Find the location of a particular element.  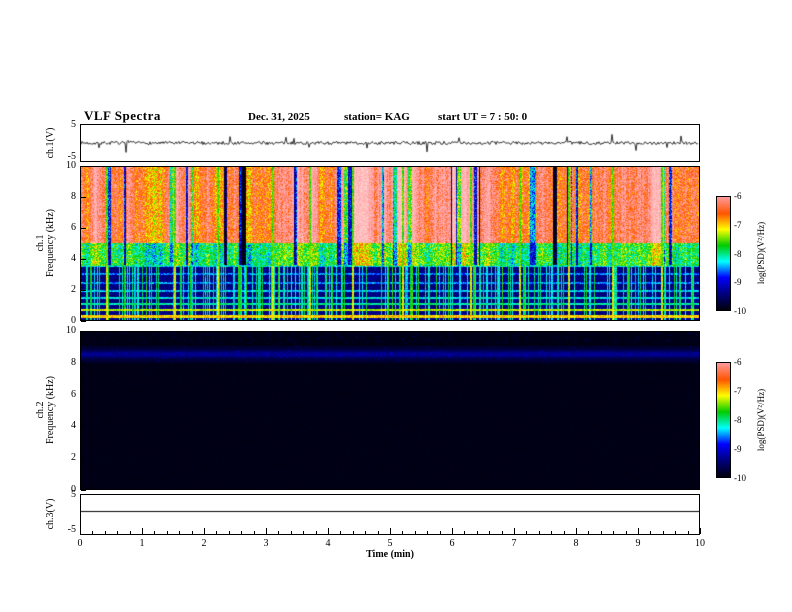

x-tick-label: 6 is located at coordinates (452, 543).